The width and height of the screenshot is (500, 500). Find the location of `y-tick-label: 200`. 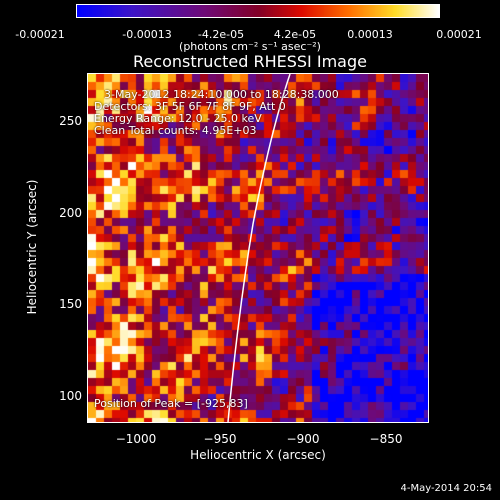

y-tick-label: 200 is located at coordinates (70, 213).